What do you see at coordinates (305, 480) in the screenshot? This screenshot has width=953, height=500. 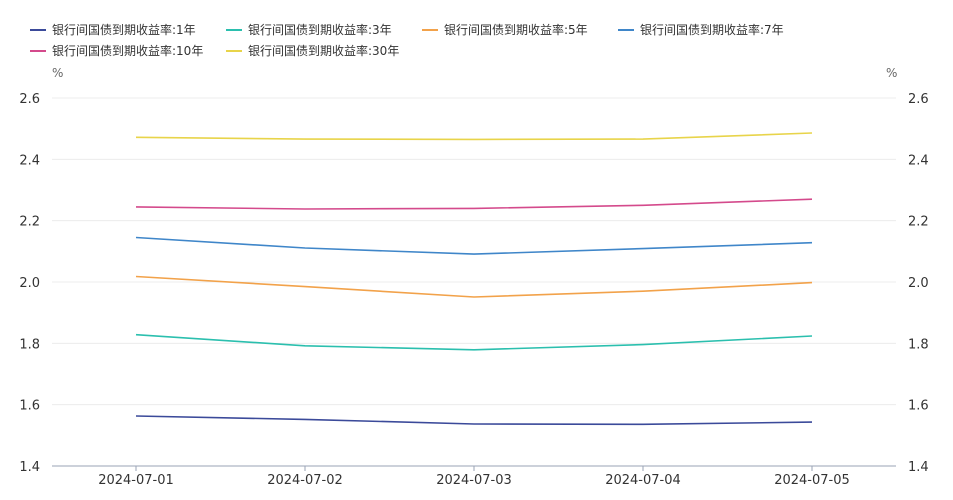 I see `x-tick-label: 2024-07-02` at bounding box center [305, 480].